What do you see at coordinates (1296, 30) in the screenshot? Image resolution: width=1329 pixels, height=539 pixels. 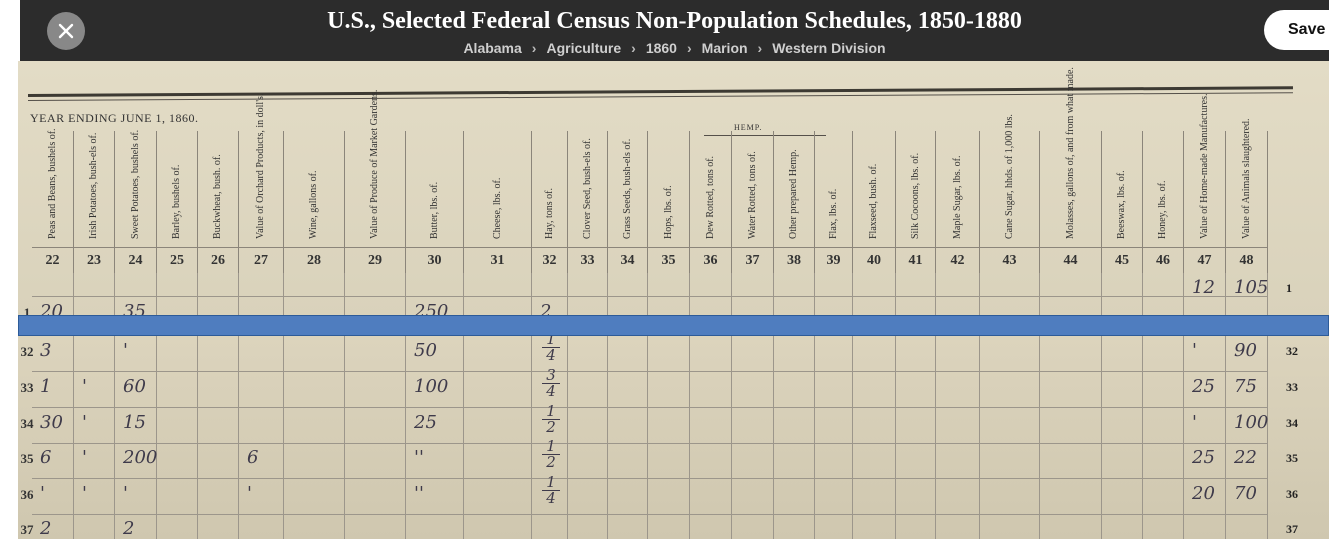 I see `save-button: Save` at bounding box center [1296, 30].